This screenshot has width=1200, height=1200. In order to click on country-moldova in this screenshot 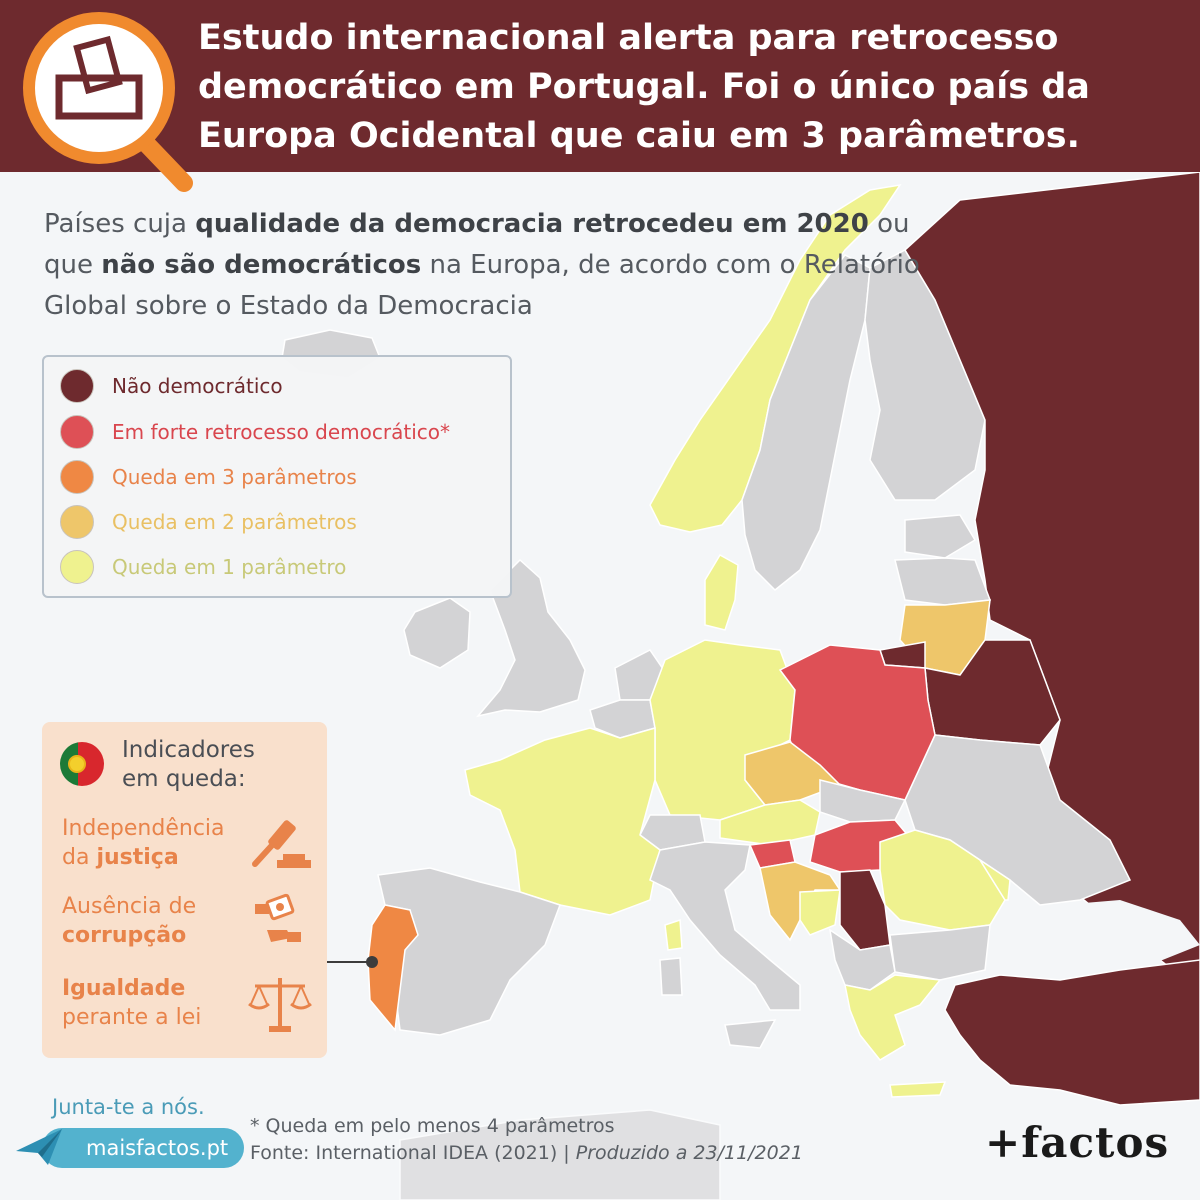, I will do `click(995, 880)`.